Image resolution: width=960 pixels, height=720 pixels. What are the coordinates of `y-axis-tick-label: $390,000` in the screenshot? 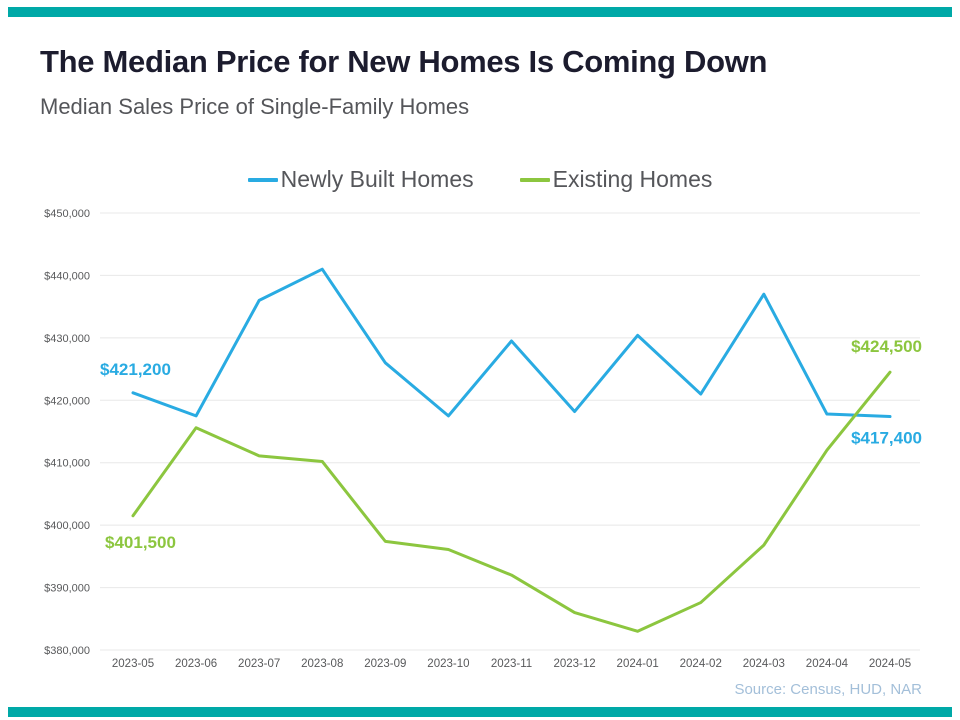 It's located at (67, 589).